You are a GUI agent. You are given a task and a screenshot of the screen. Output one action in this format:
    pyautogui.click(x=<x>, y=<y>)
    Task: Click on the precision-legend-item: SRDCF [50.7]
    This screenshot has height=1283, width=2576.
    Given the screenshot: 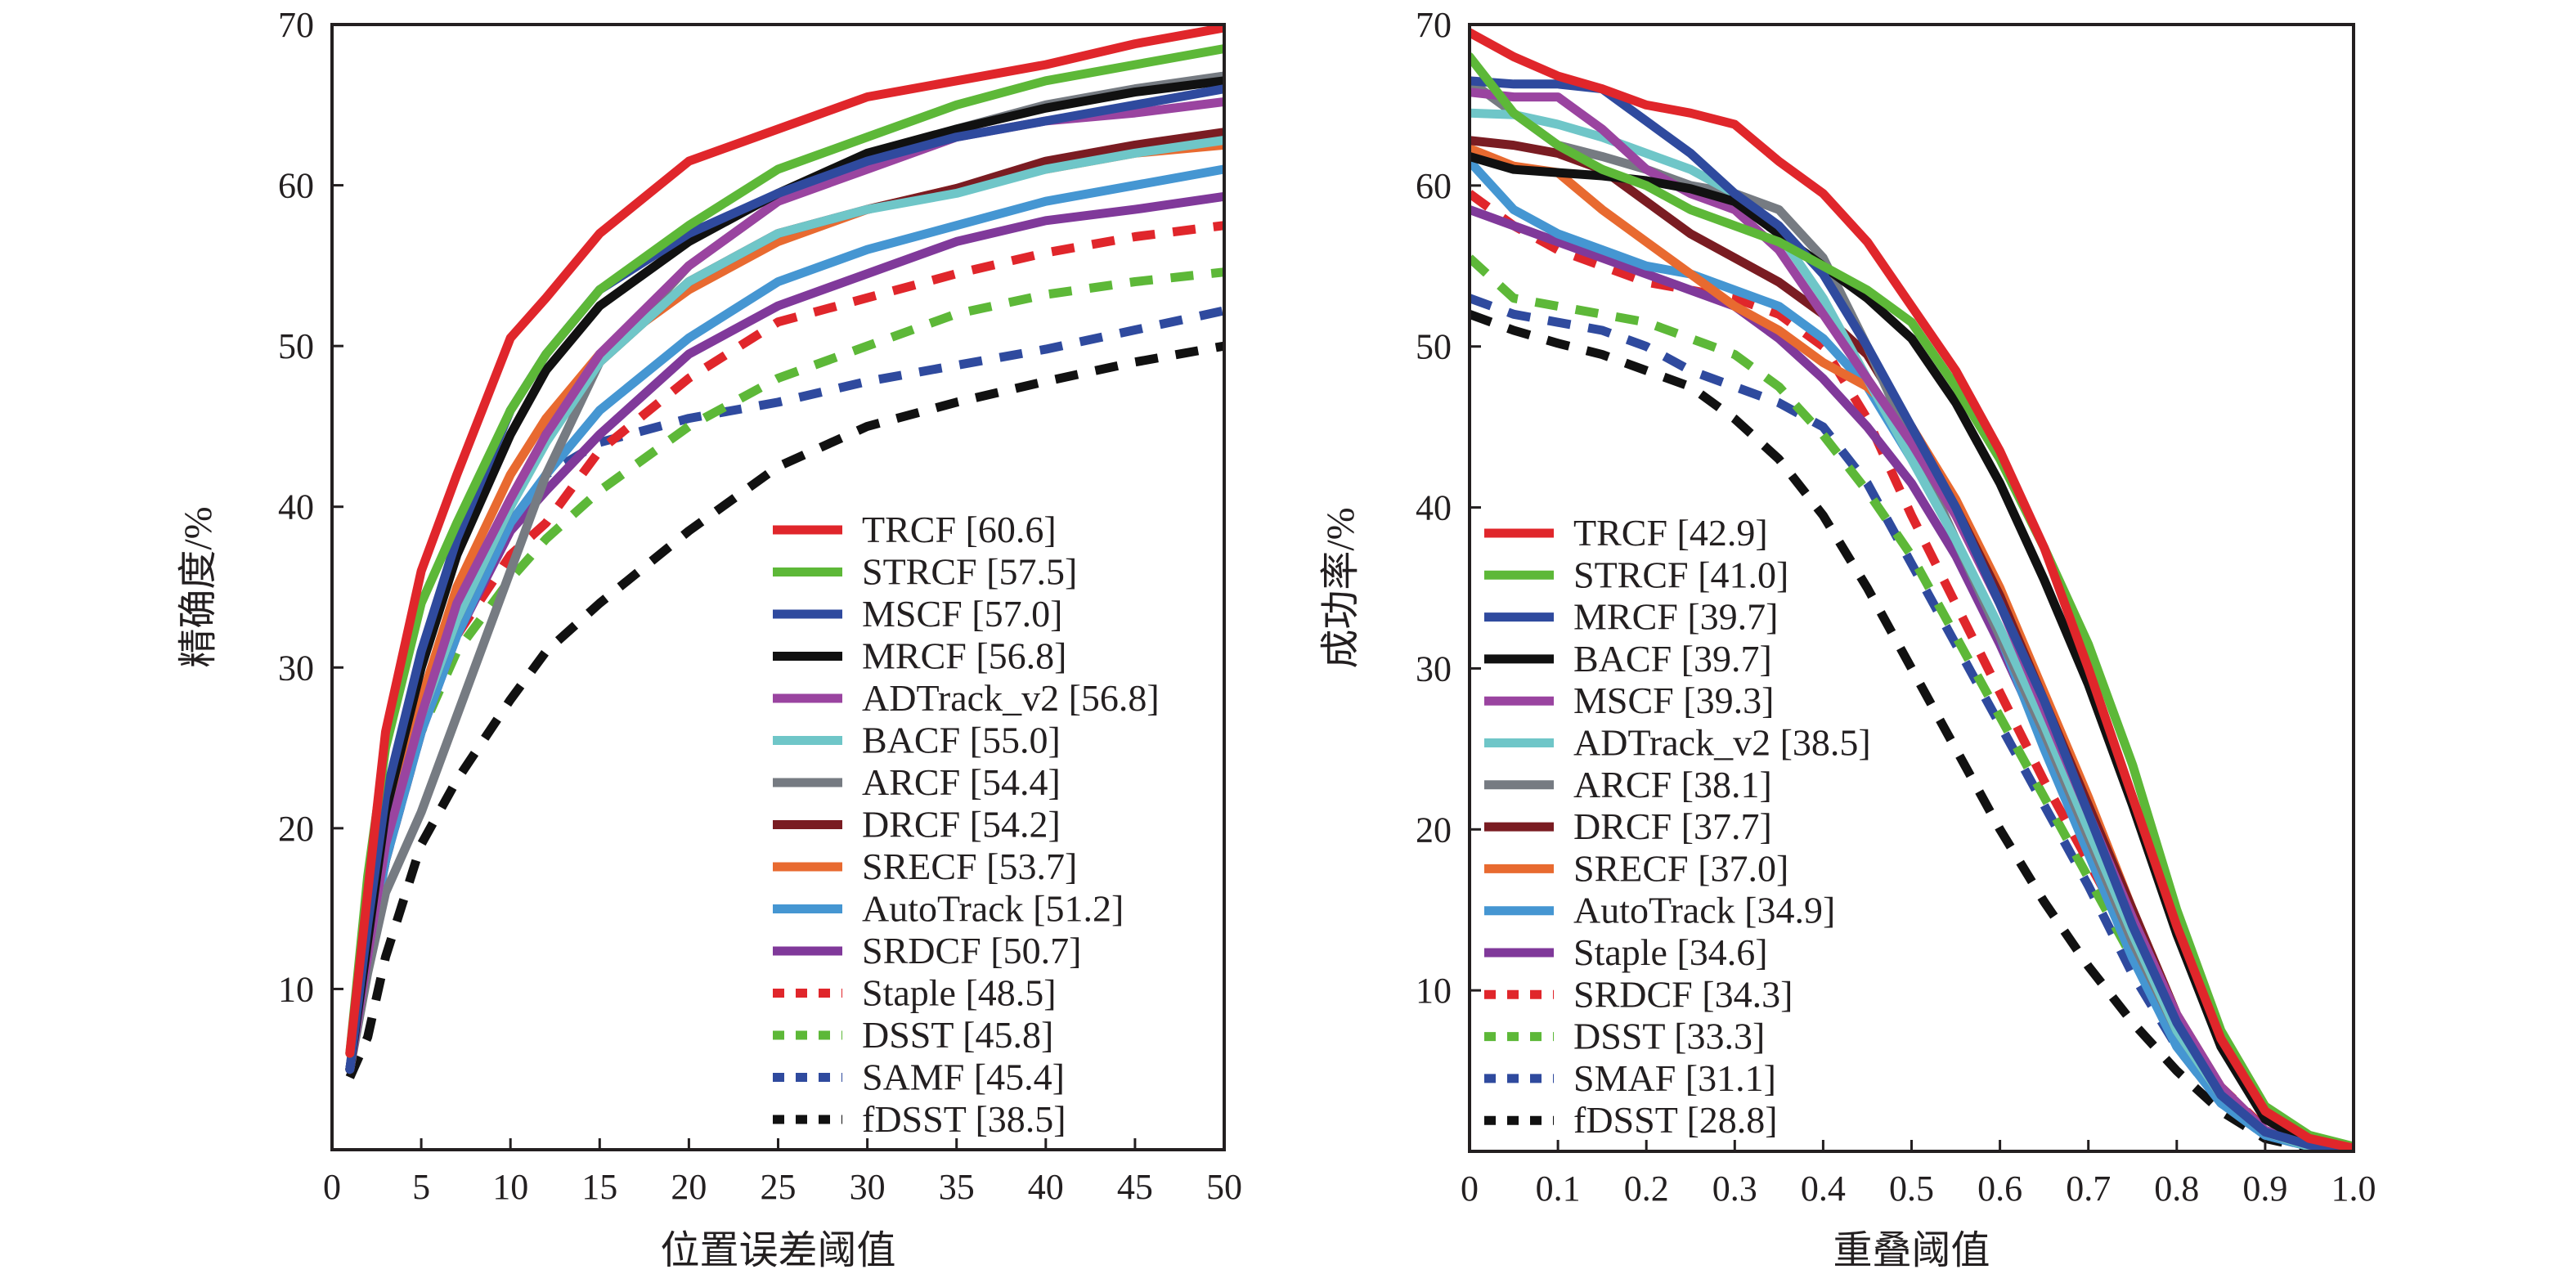 What is the action you would take?
    pyautogui.click(x=927, y=950)
    